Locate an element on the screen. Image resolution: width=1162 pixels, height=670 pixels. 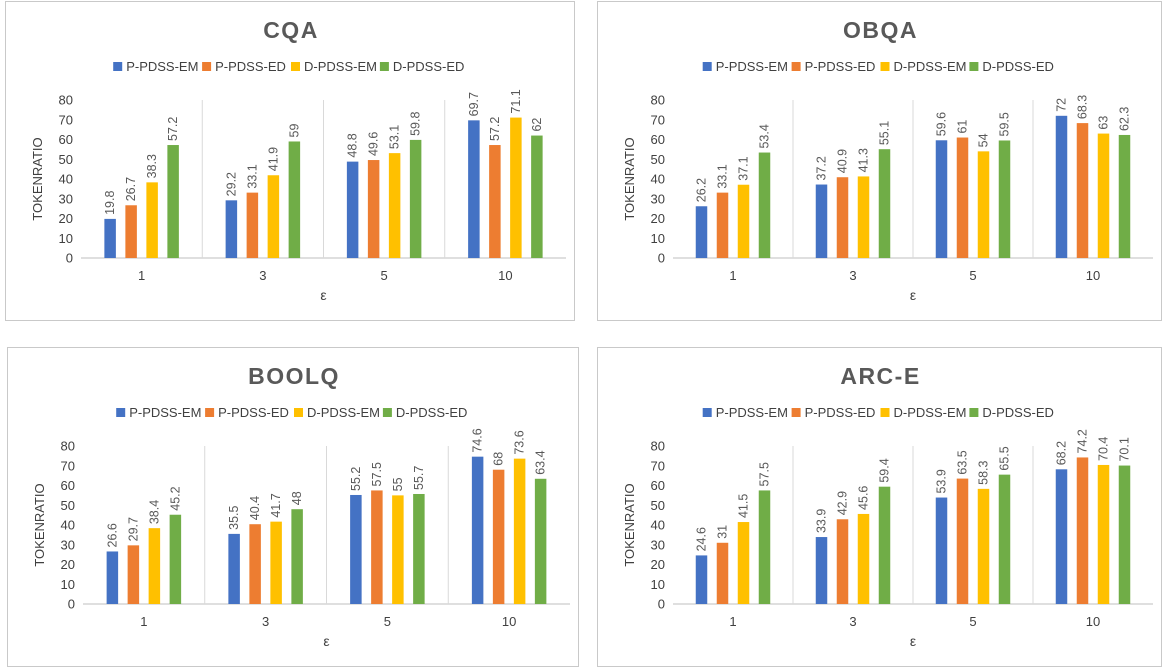
data-label: 42.9 is located at coordinates (843, 503).